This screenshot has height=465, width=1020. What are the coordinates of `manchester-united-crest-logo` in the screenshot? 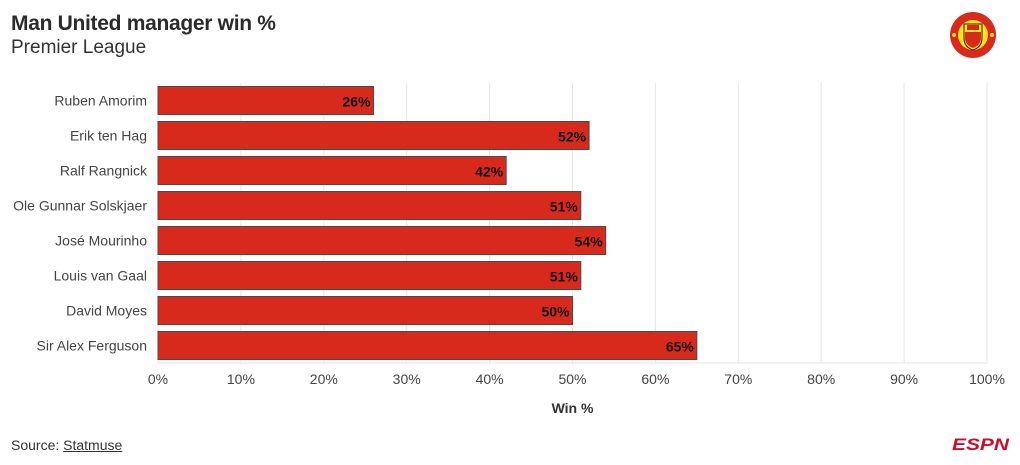 It's located at (973, 35).